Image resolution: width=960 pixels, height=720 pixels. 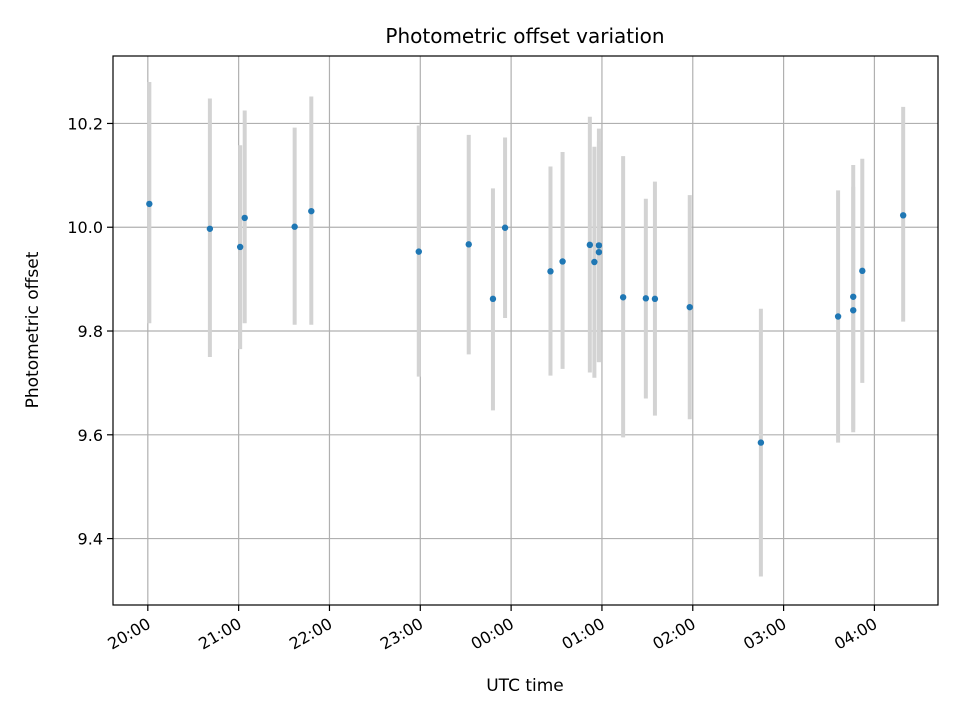 What do you see at coordinates (90, 539) in the screenshot?
I see `y-tick-label: 9.4` at bounding box center [90, 539].